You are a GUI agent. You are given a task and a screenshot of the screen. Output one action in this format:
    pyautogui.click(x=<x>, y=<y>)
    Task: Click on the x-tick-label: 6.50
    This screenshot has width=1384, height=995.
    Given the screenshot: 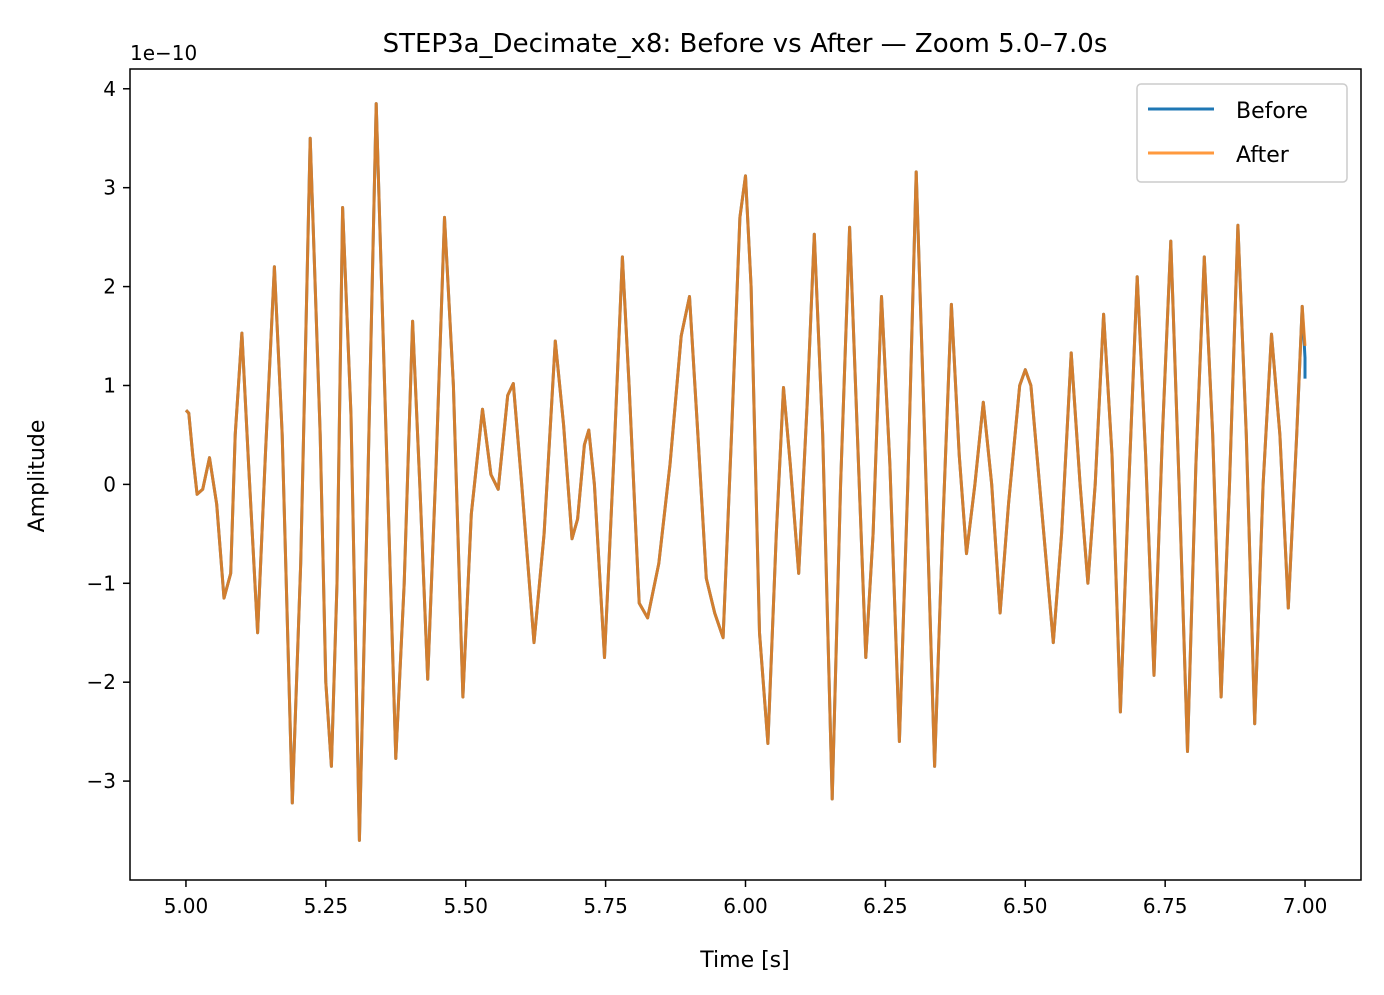 What is the action you would take?
    pyautogui.click(x=1025, y=906)
    